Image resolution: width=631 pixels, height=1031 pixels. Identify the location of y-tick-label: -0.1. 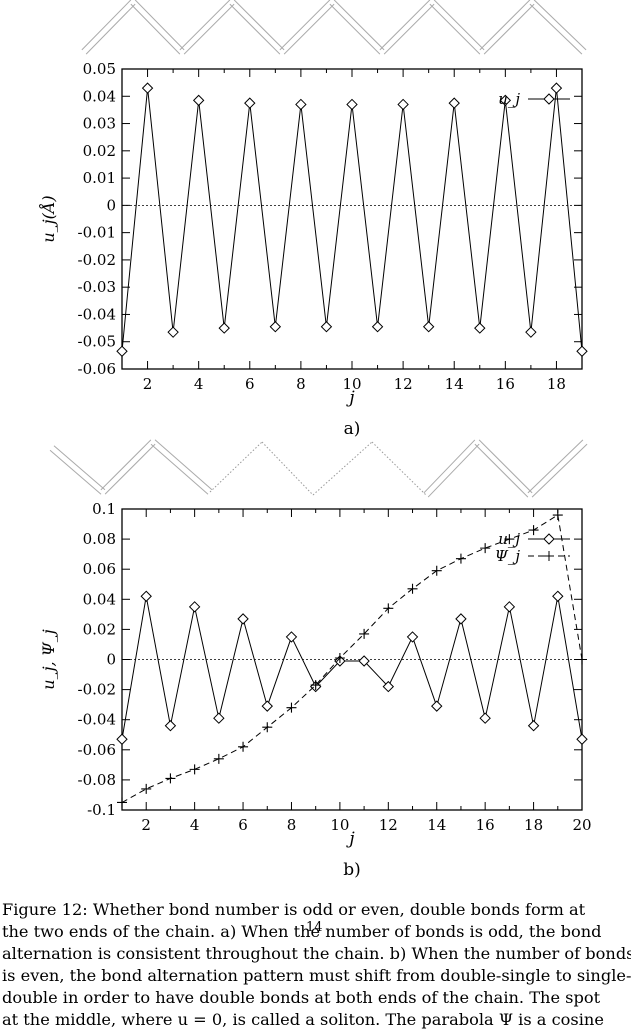
(101, 810).